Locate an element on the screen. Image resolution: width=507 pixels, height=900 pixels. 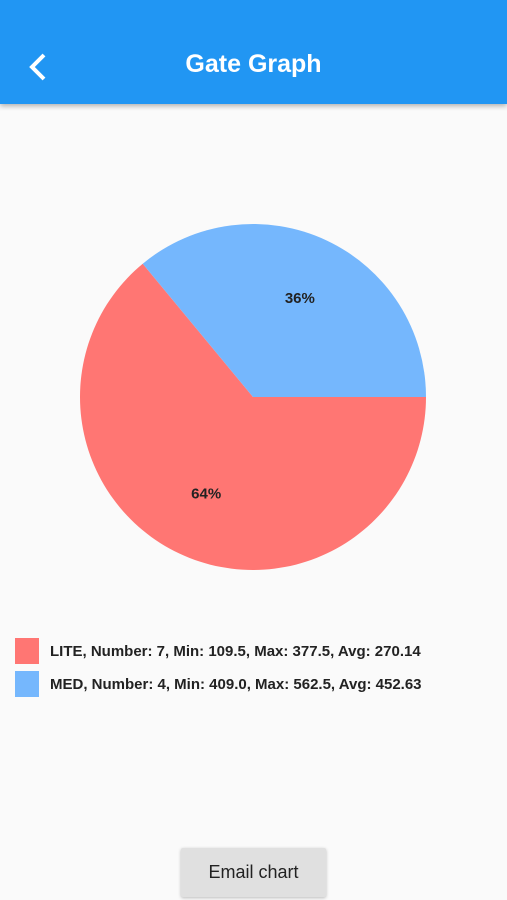
pie-slice is located at coordinates (284, 310).